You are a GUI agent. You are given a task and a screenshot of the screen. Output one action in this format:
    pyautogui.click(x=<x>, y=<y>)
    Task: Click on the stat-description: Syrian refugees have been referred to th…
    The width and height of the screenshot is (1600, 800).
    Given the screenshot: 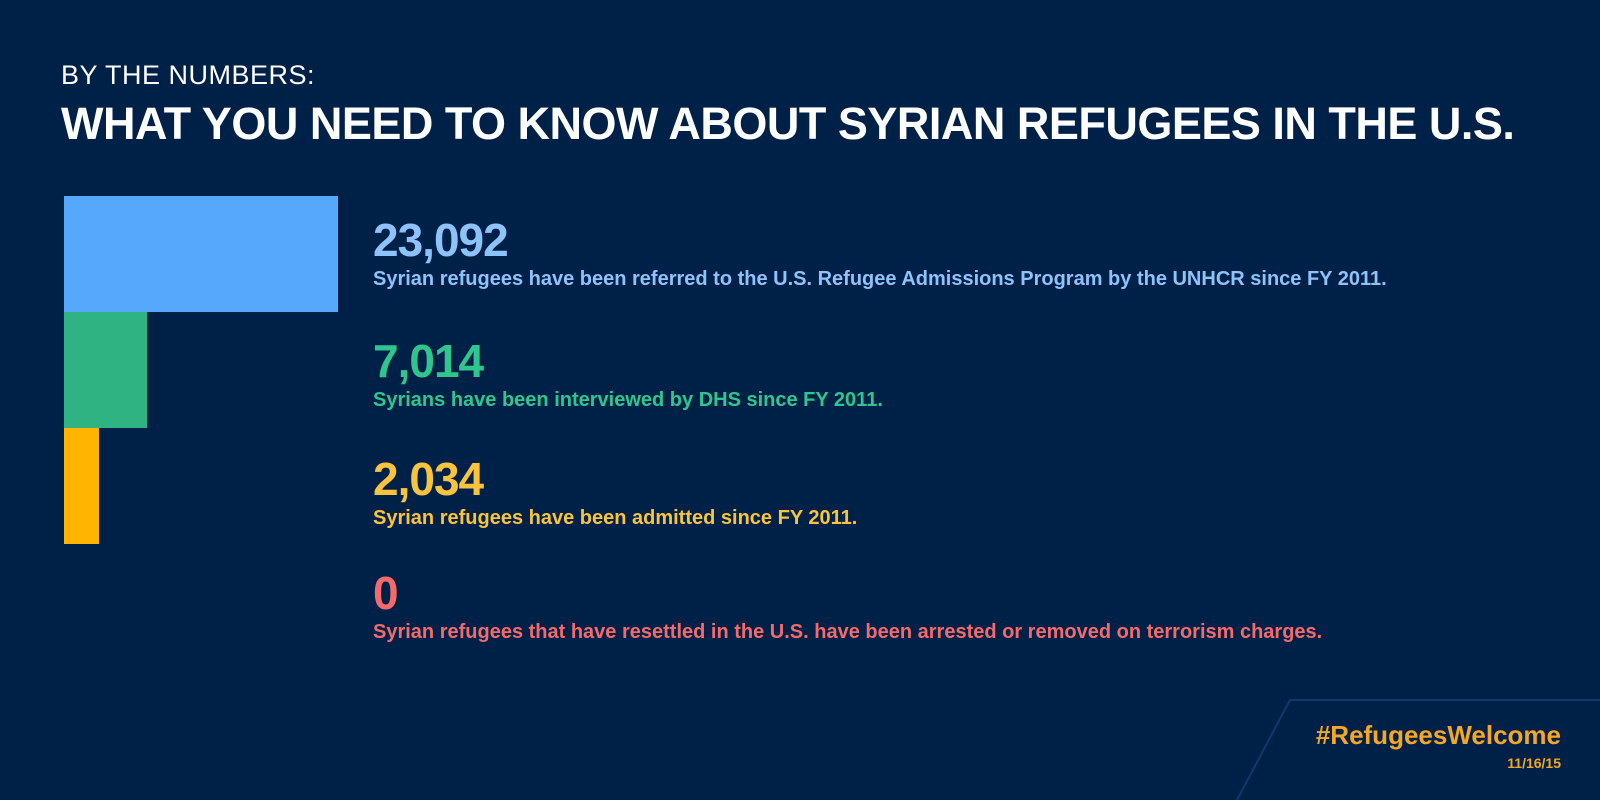 What is the action you would take?
    pyautogui.click(x=880, y=279)
    